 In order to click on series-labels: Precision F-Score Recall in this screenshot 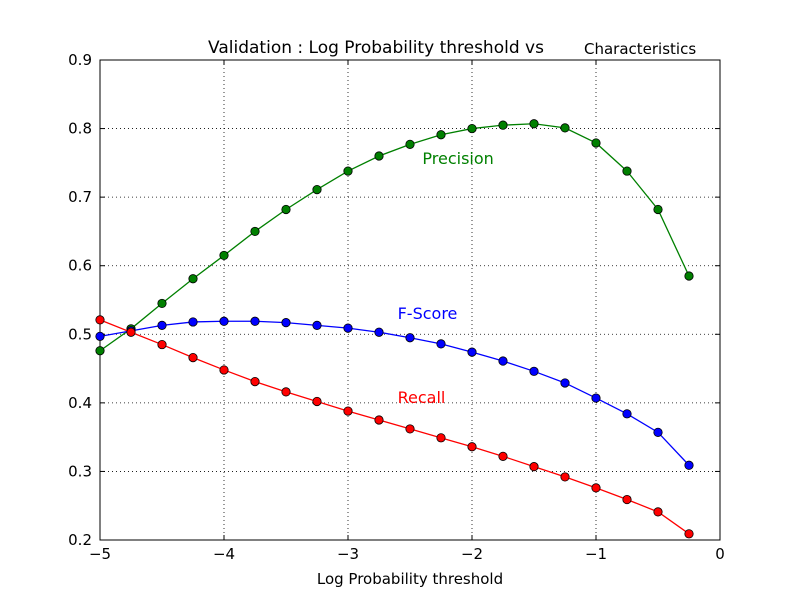, I will do `click(446, 278)`.